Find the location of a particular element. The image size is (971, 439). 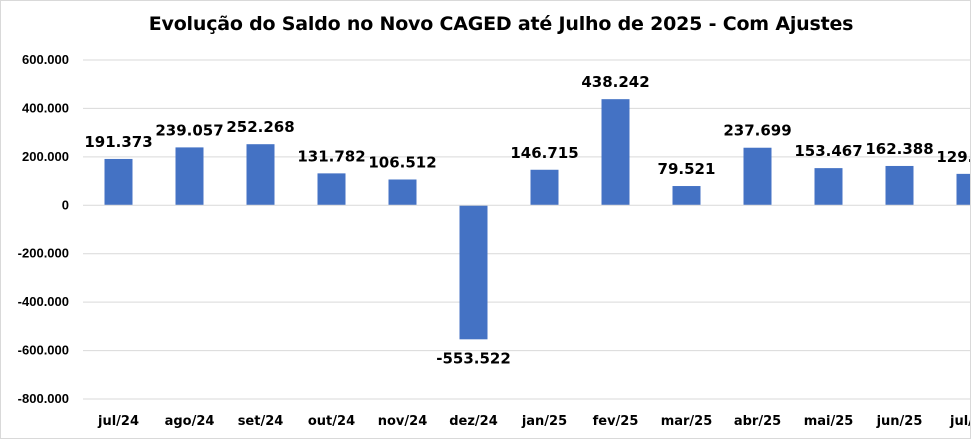

x-tick-label: fev/25 is located at coordinates (616, 421).